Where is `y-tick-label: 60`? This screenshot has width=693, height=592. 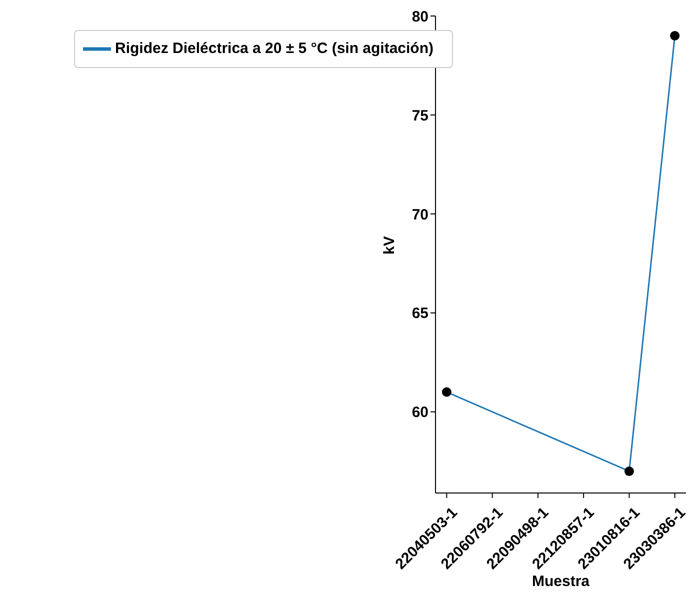 y-tick-label: 60 is located at coordinates (420, 413).